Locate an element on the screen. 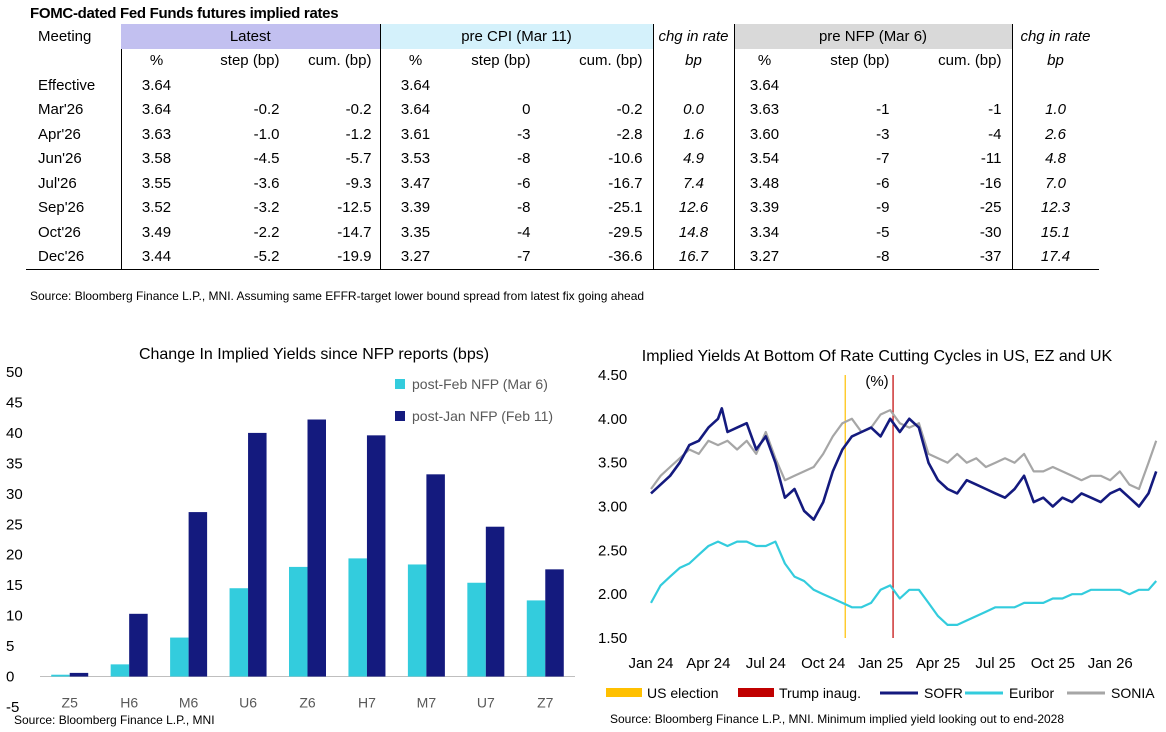 Image resolution: width=1166 pixels, height=732 pixels. x-tick-label: M6 is located at coordinates (189, 703).